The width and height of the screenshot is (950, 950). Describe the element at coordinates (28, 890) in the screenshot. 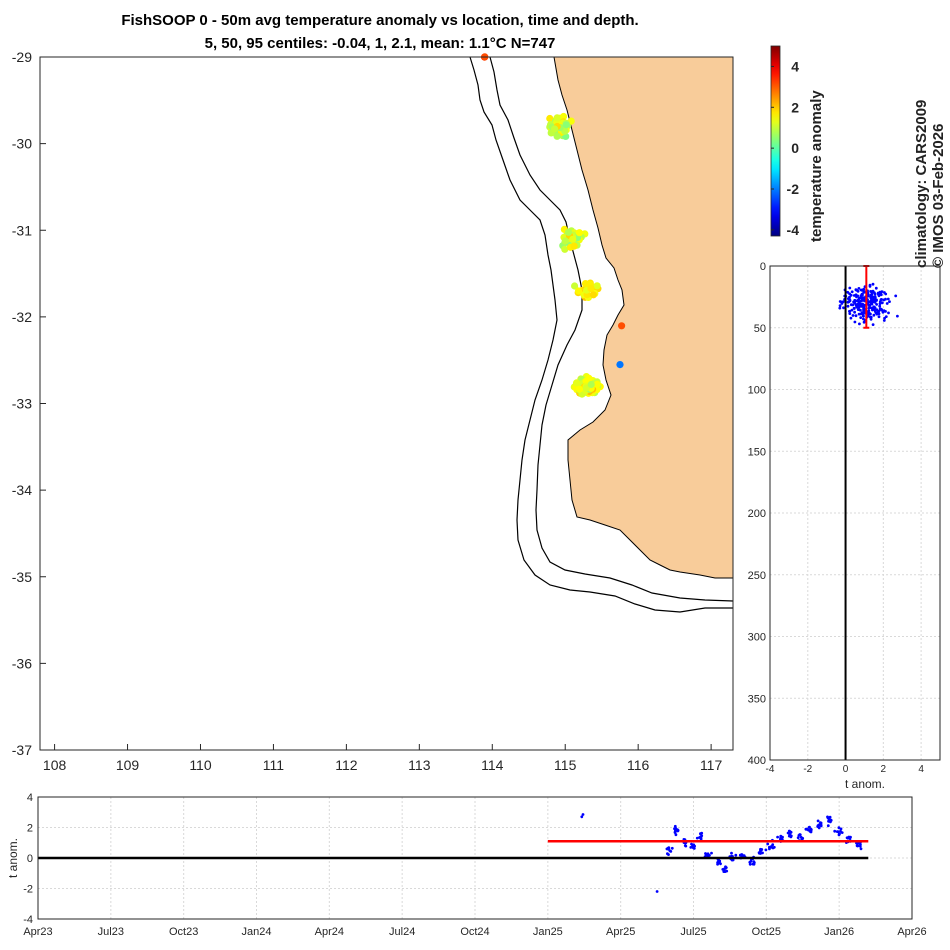

I see `ts-y-tick-label: -2` at that location.